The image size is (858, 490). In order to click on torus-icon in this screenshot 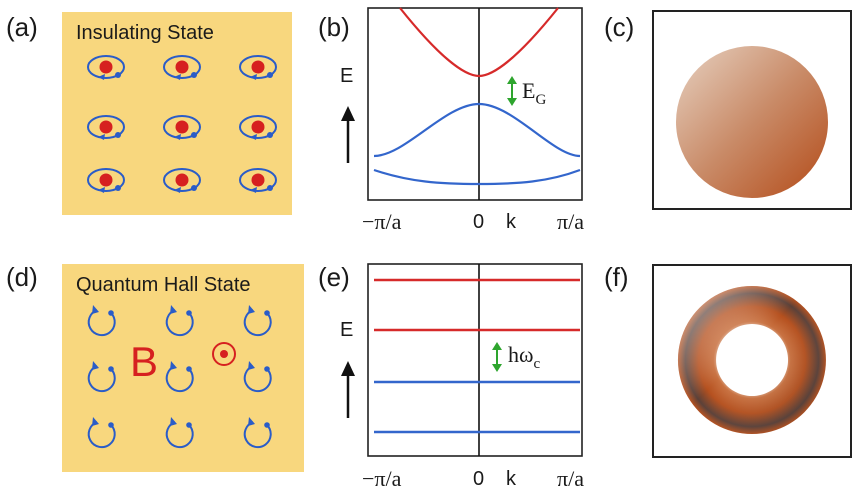, I will do `click(751, 360)`.